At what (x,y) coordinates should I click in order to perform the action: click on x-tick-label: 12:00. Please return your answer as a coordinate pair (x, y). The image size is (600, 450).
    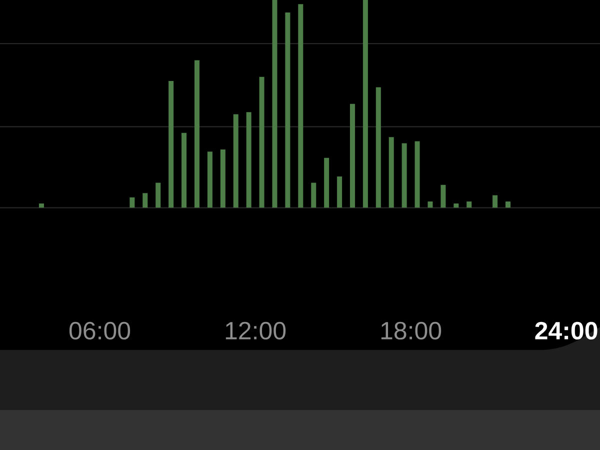
    Looking at the image, I should click on (256, 331).